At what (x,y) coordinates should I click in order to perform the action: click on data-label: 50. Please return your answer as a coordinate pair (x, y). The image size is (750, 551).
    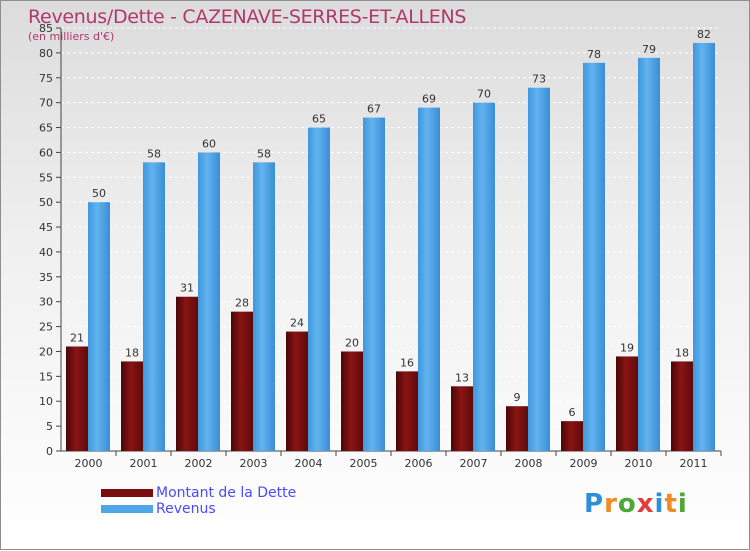
    Looking at the image, I should click on (99, 193).